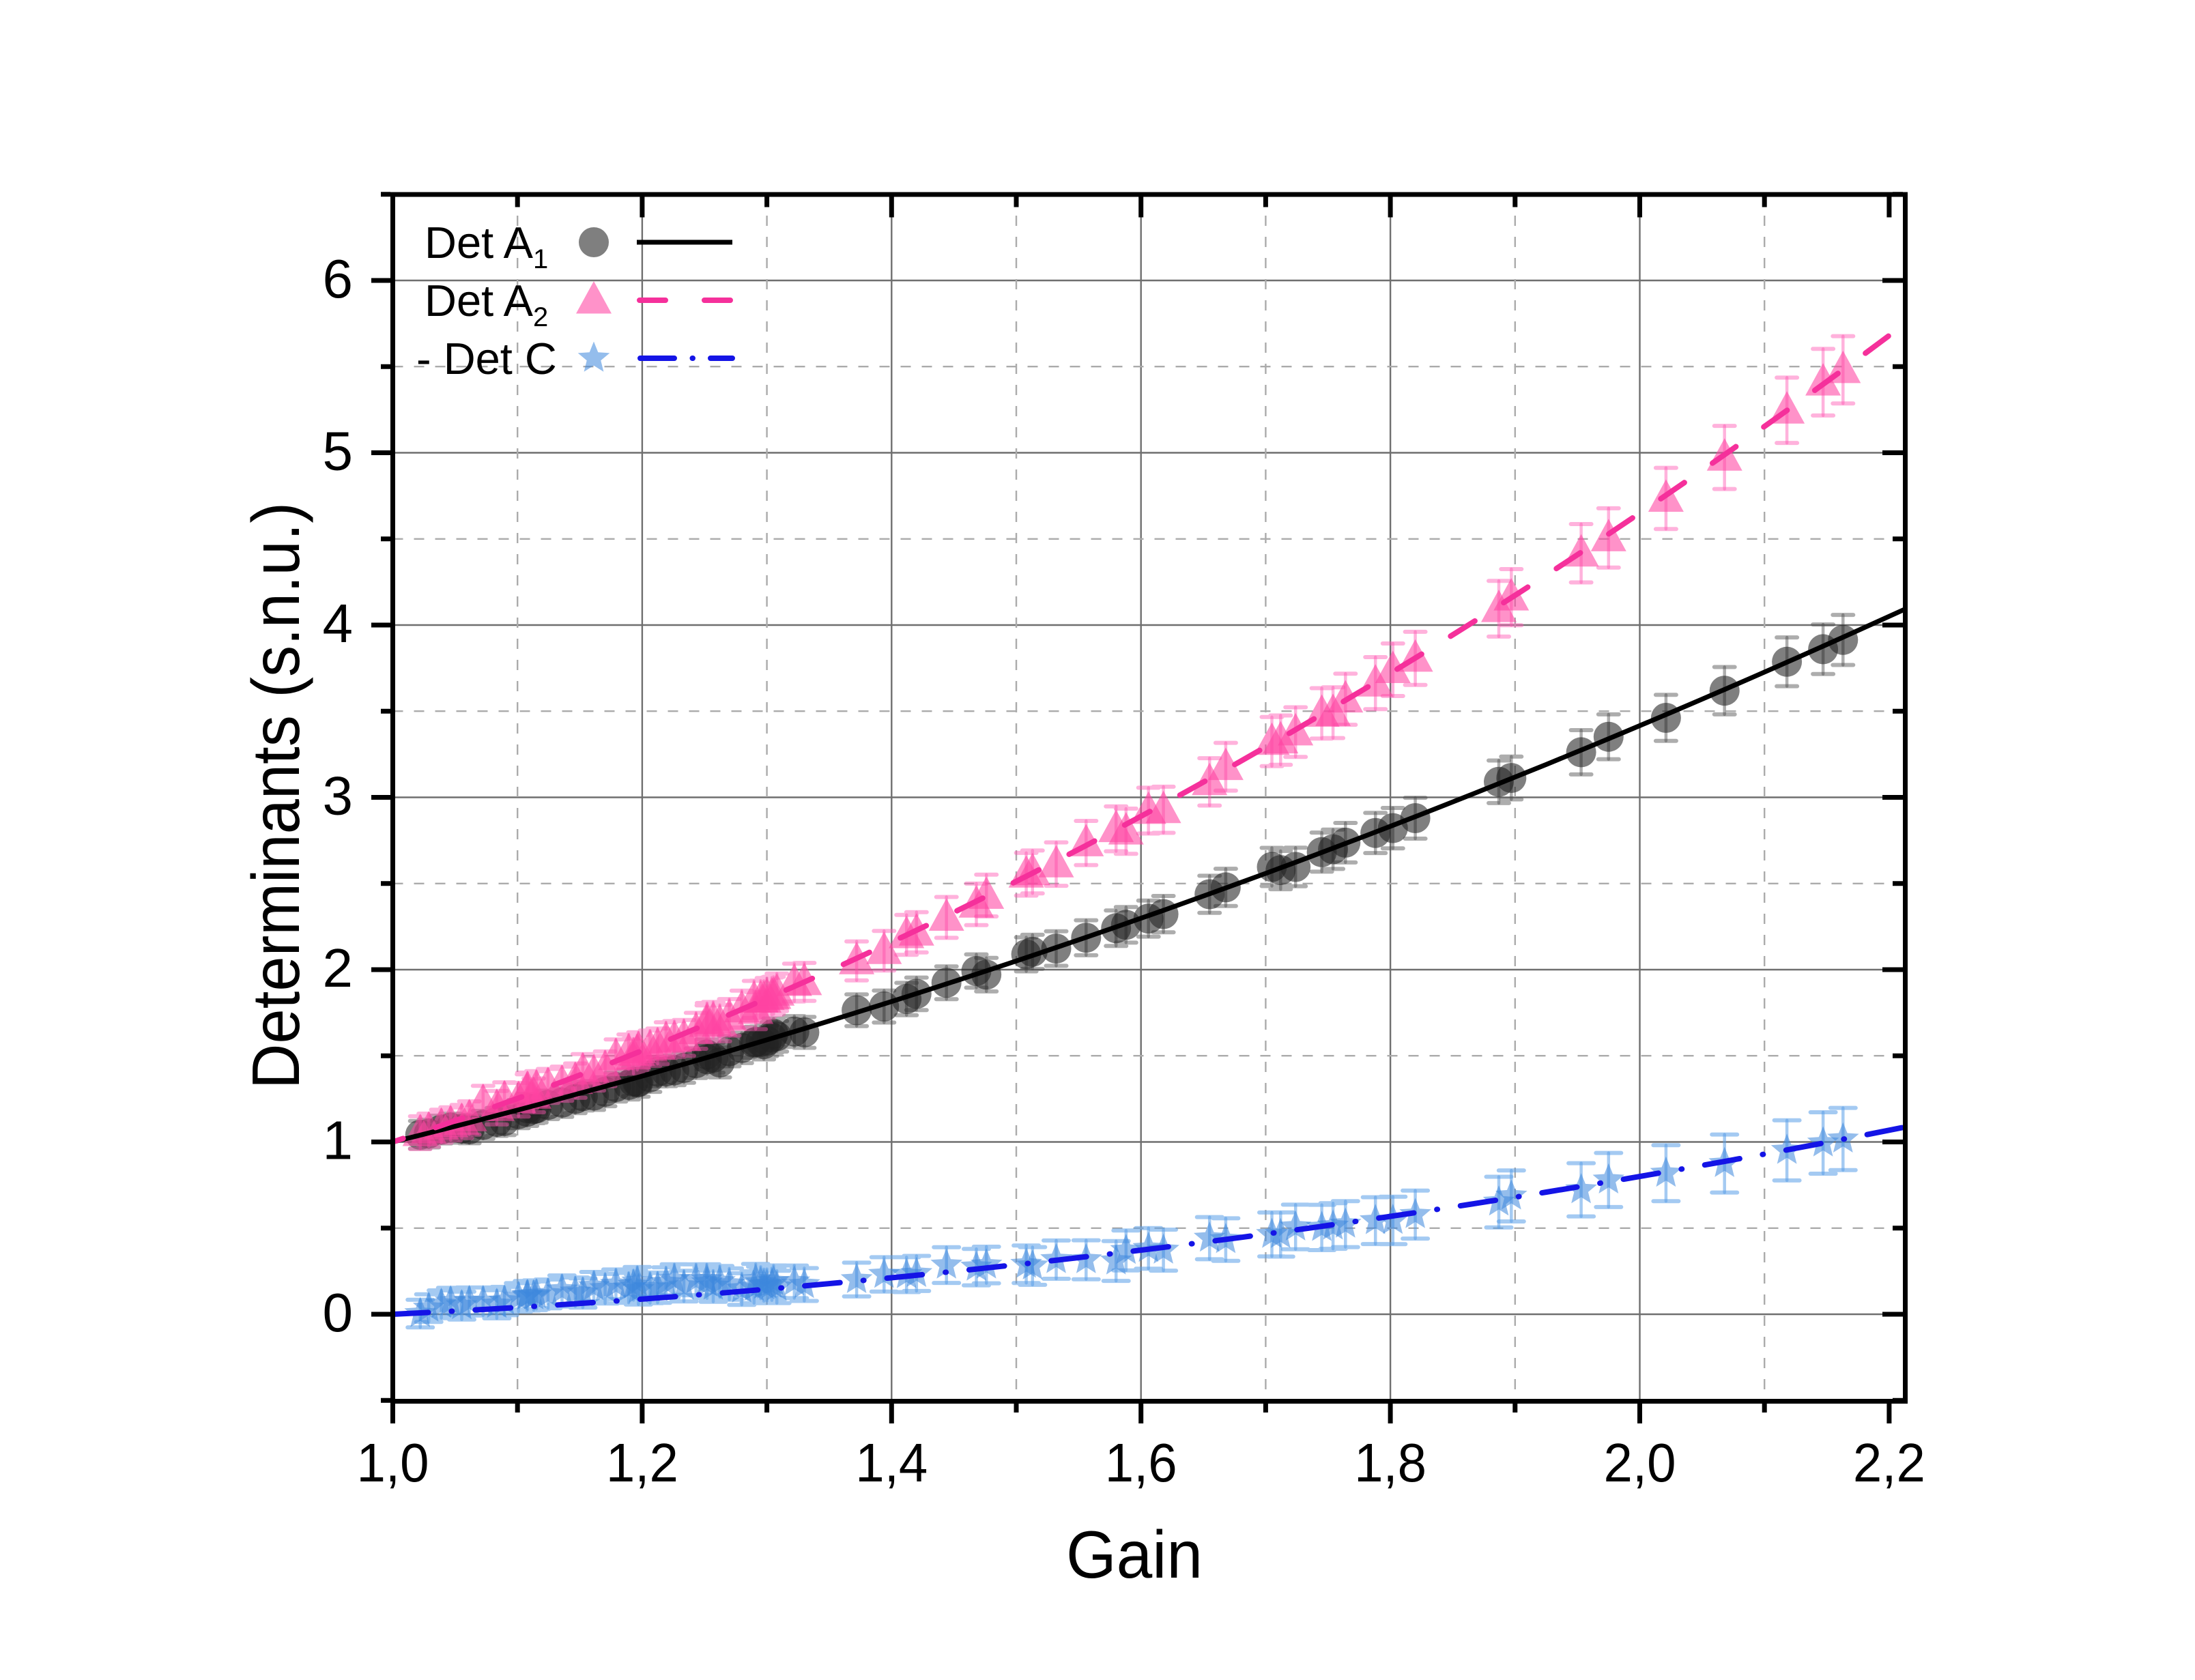 Image resolution: width=2195 pixels, height=1680 pixels. I want to click on svg-text: Determinants (s.n.u.), so click(275, 795).